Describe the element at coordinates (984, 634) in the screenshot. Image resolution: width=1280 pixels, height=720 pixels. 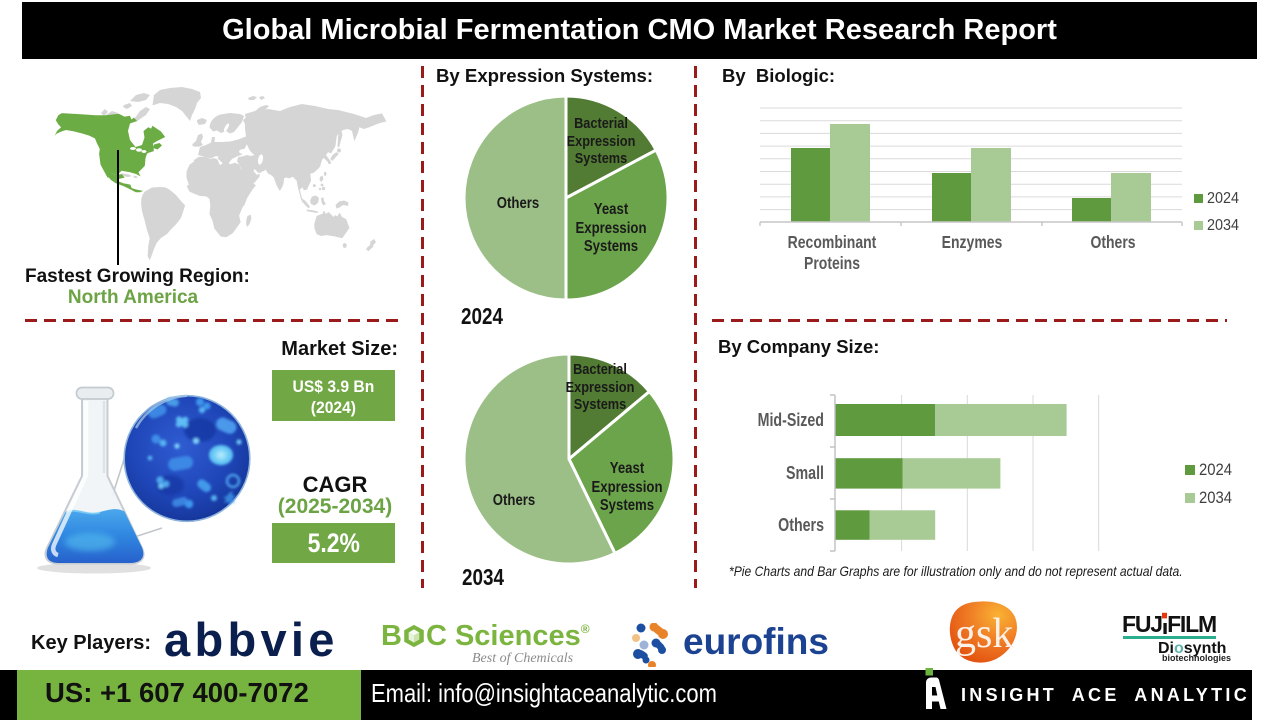
I see `svg-text: gsk` at that location.